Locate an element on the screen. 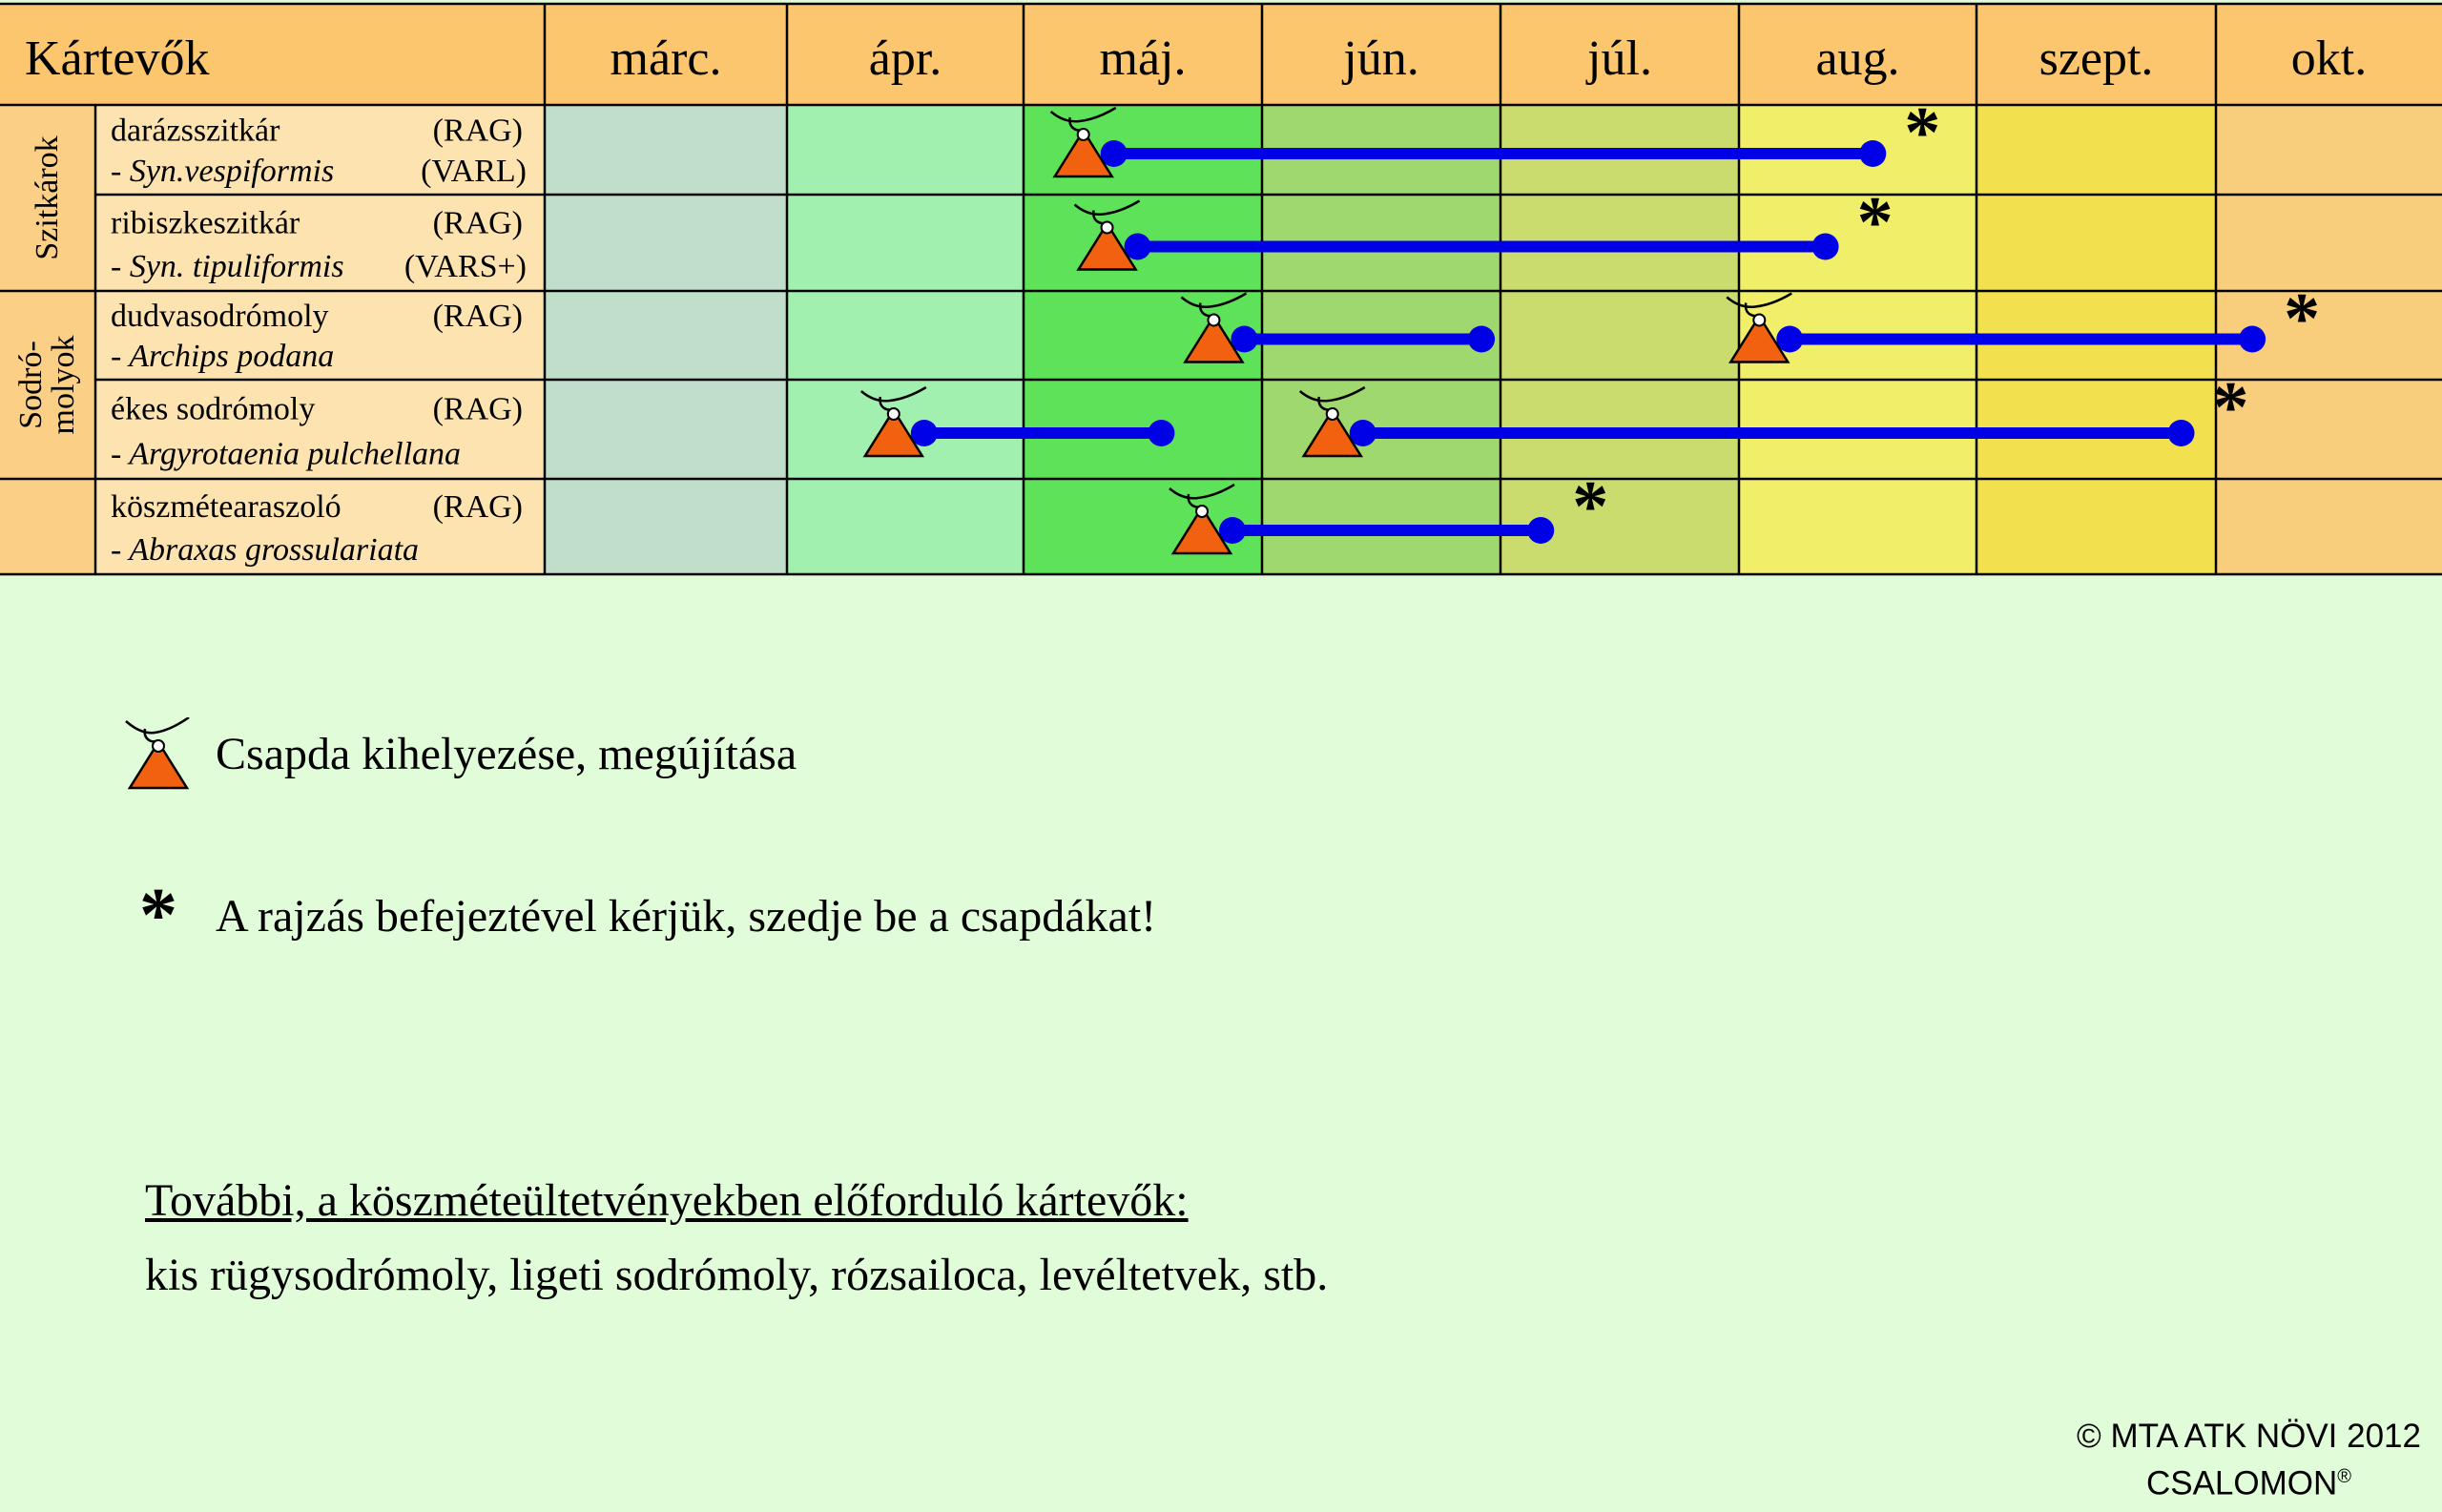 Image resolution: width=2442 pixels, height=1512 pixels. group-column is located at coordinates (47, 339).